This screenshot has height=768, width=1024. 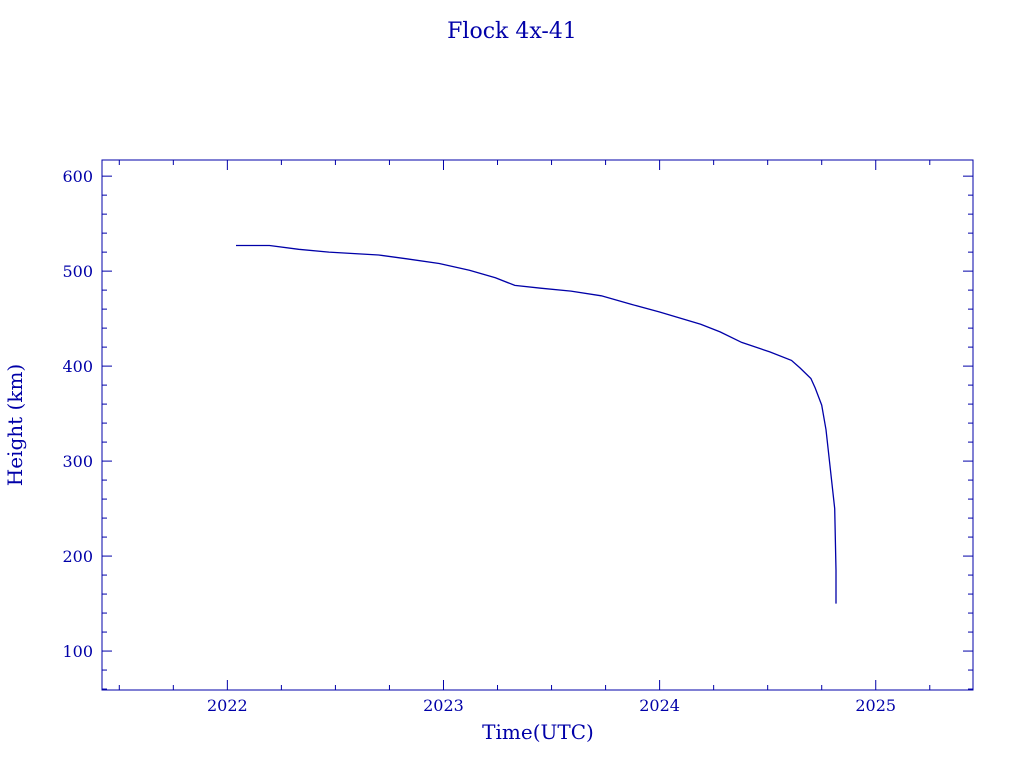 What do you see at coordinates (77, 651) in the screenshot?
I see `y-tick-label: 100` at bounding box center [77, 651].